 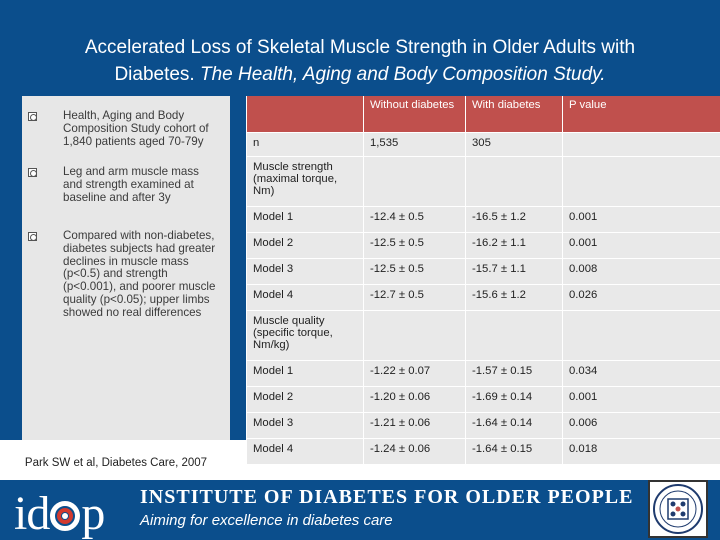 What do you see at coordinates (157, 74) in the screenshot?
I see `title-line-2-plain: Diabetes.` at bounding box center [157, 74].